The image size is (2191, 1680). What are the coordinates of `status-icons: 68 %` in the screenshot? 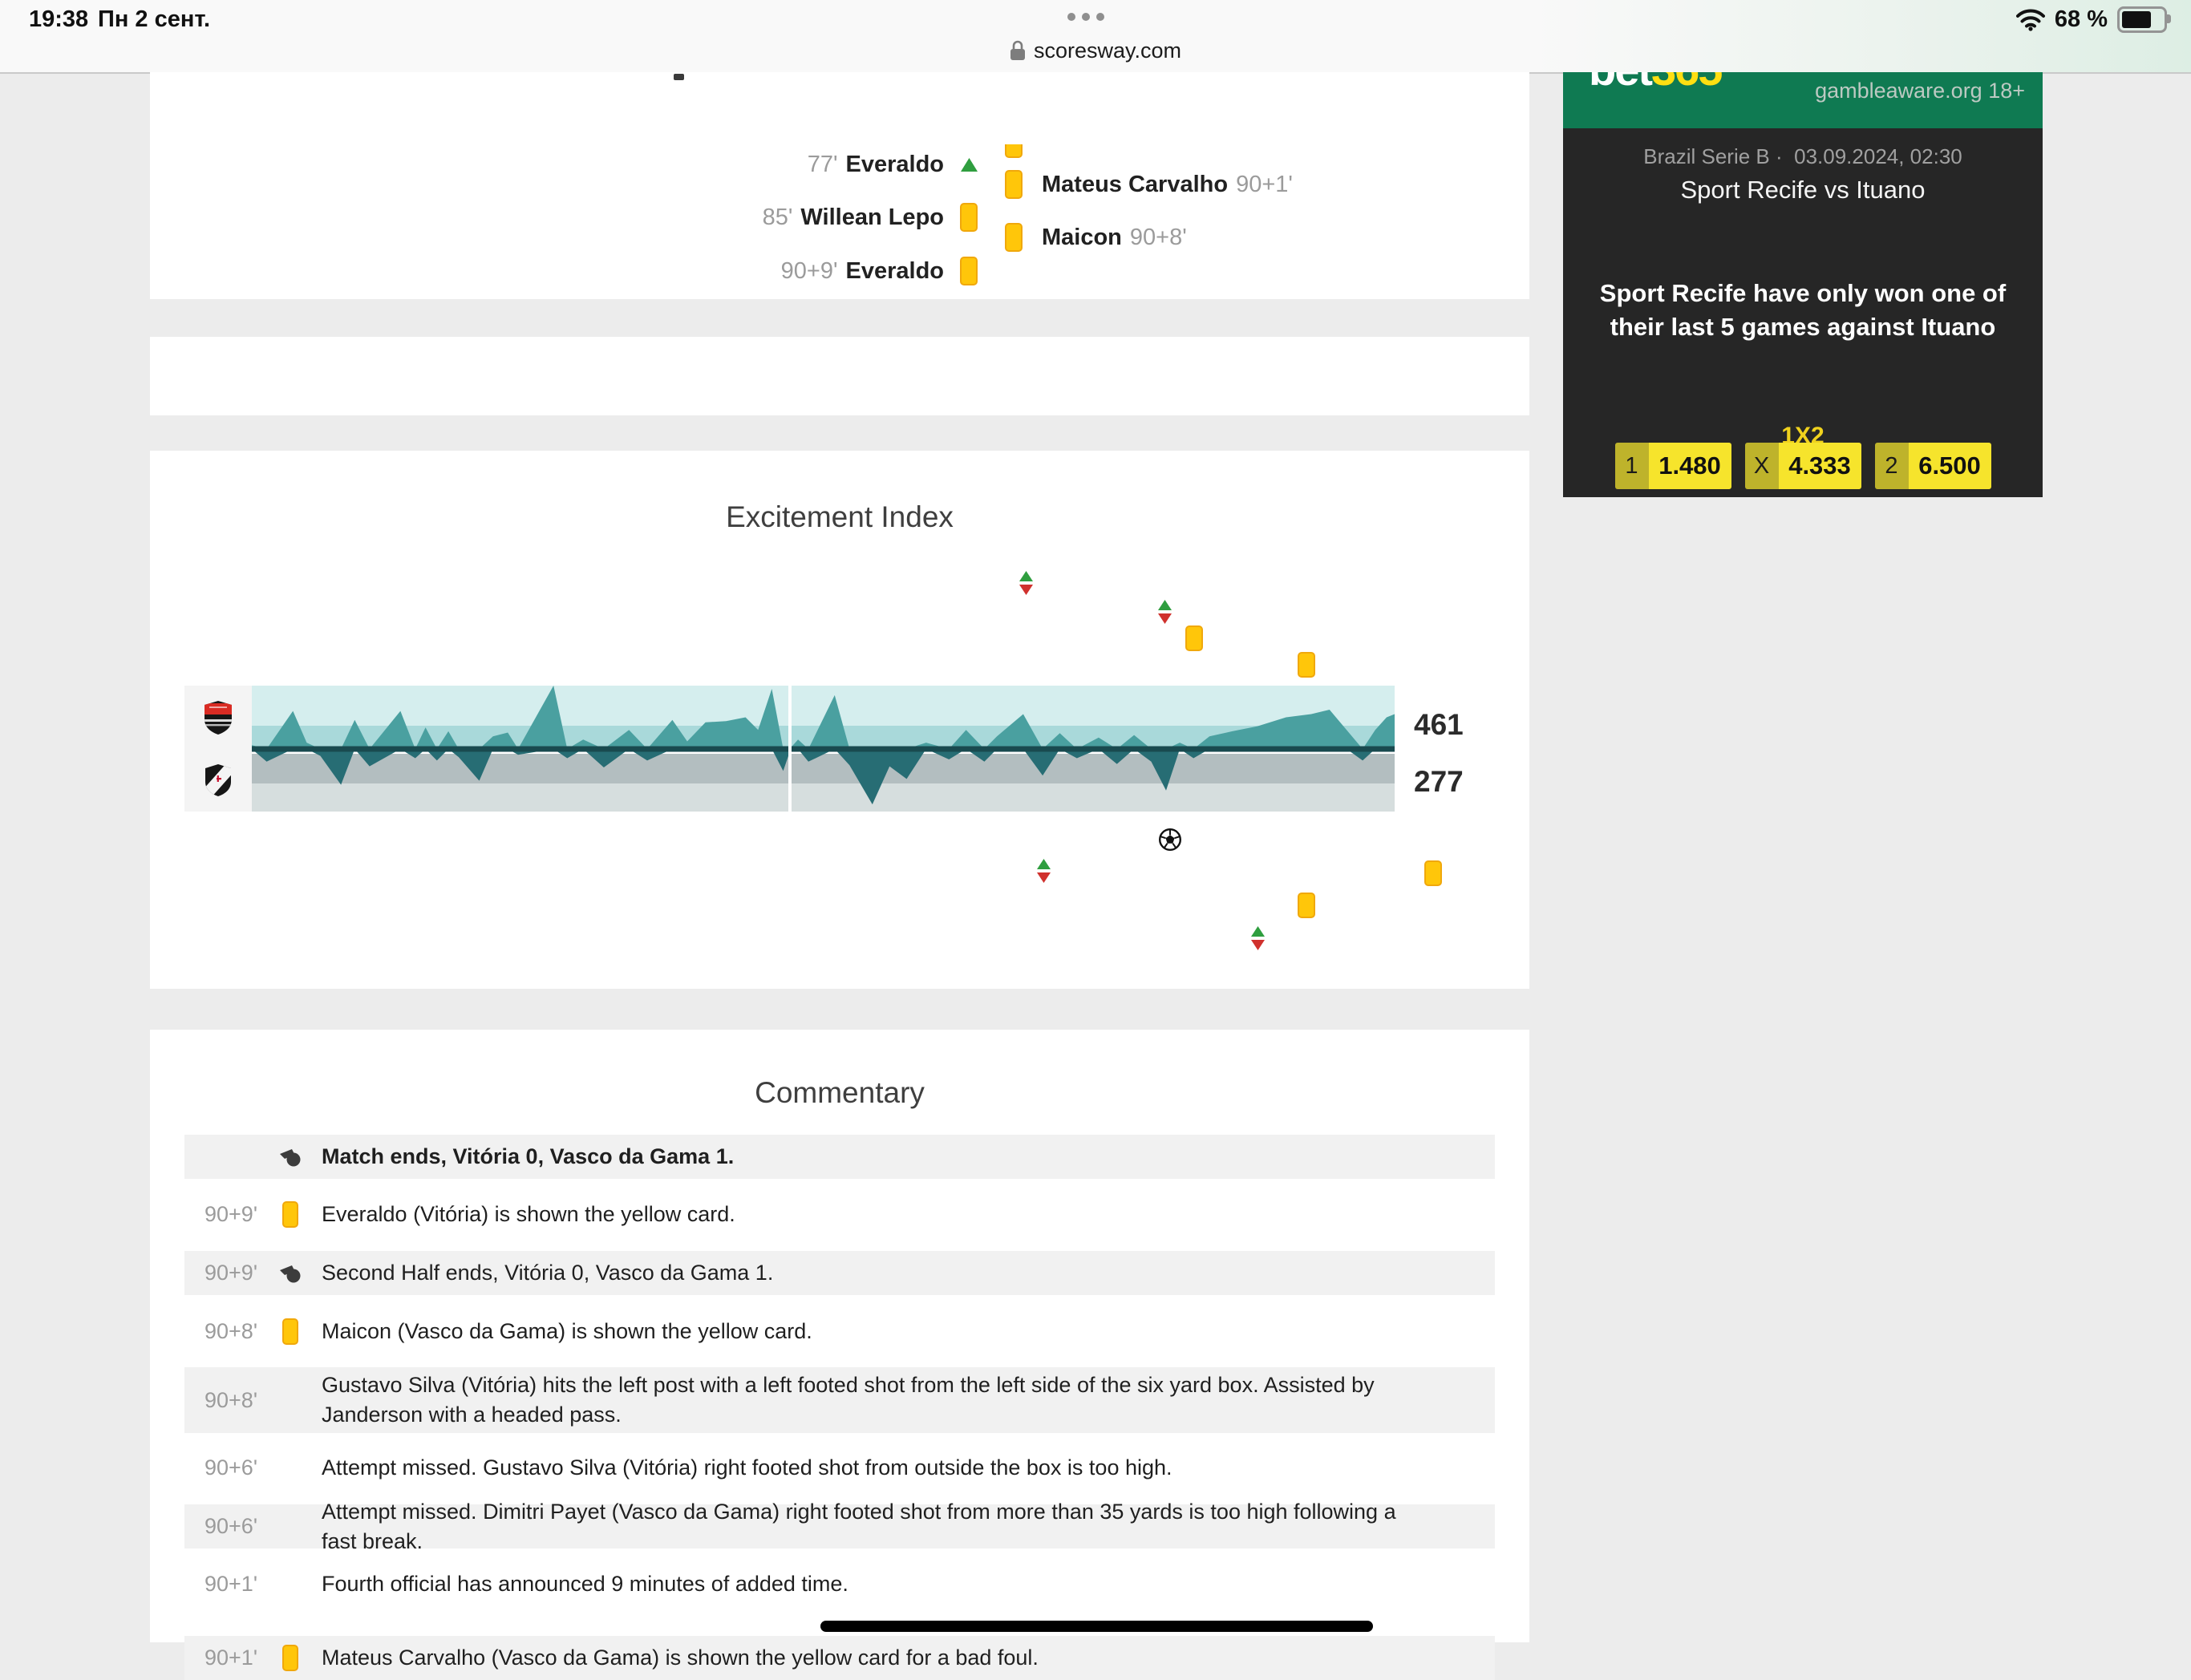 It's located at (2093, 19).